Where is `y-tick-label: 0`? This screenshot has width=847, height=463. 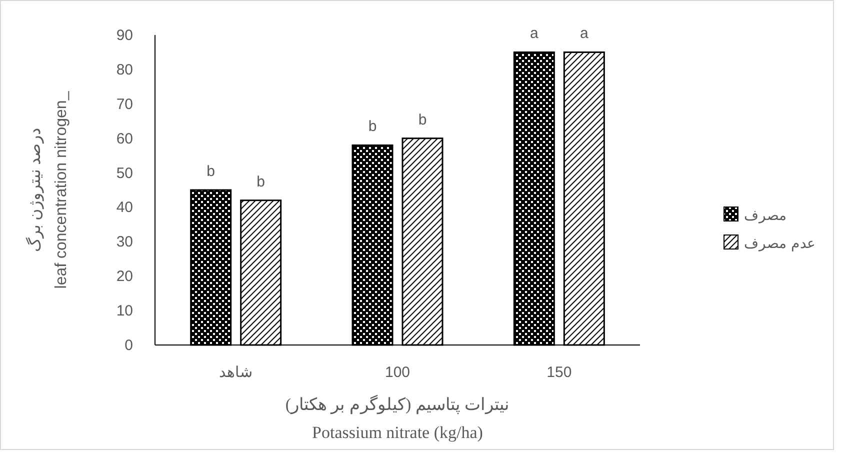 y-tick-label: 0 is located at coordinates (128, 345).